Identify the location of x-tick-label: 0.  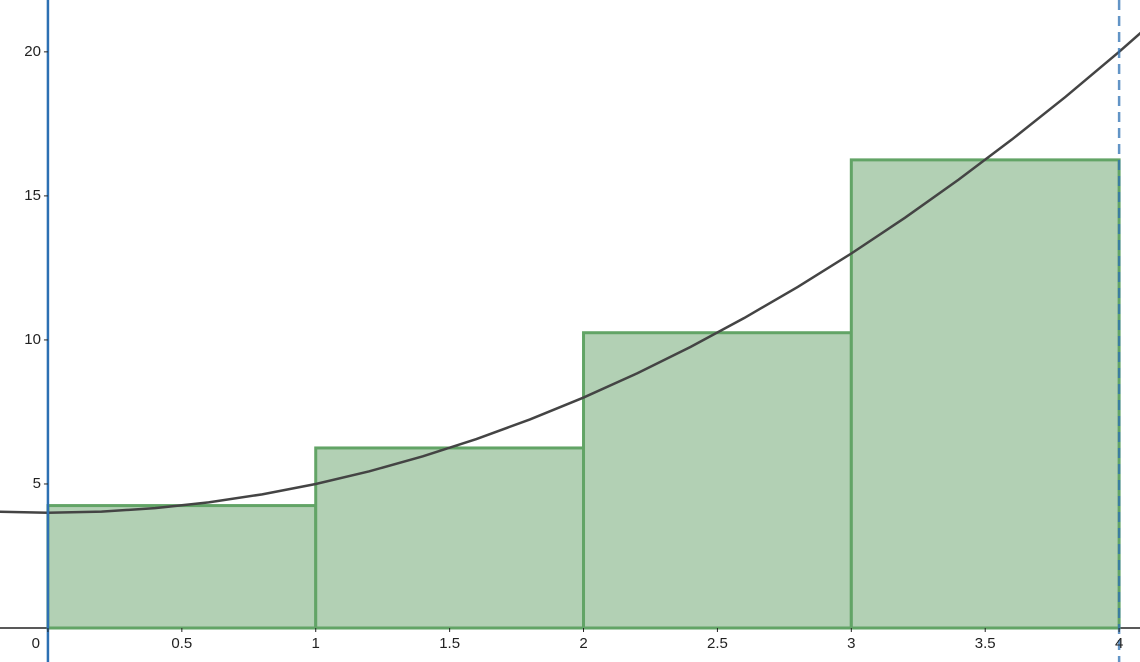
(36, 643).